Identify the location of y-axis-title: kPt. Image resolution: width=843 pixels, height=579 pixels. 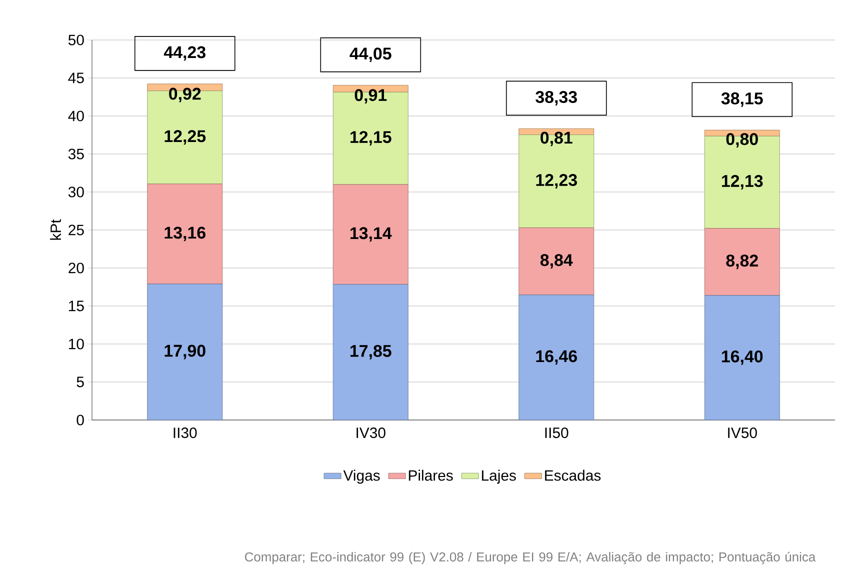
(56, 229).